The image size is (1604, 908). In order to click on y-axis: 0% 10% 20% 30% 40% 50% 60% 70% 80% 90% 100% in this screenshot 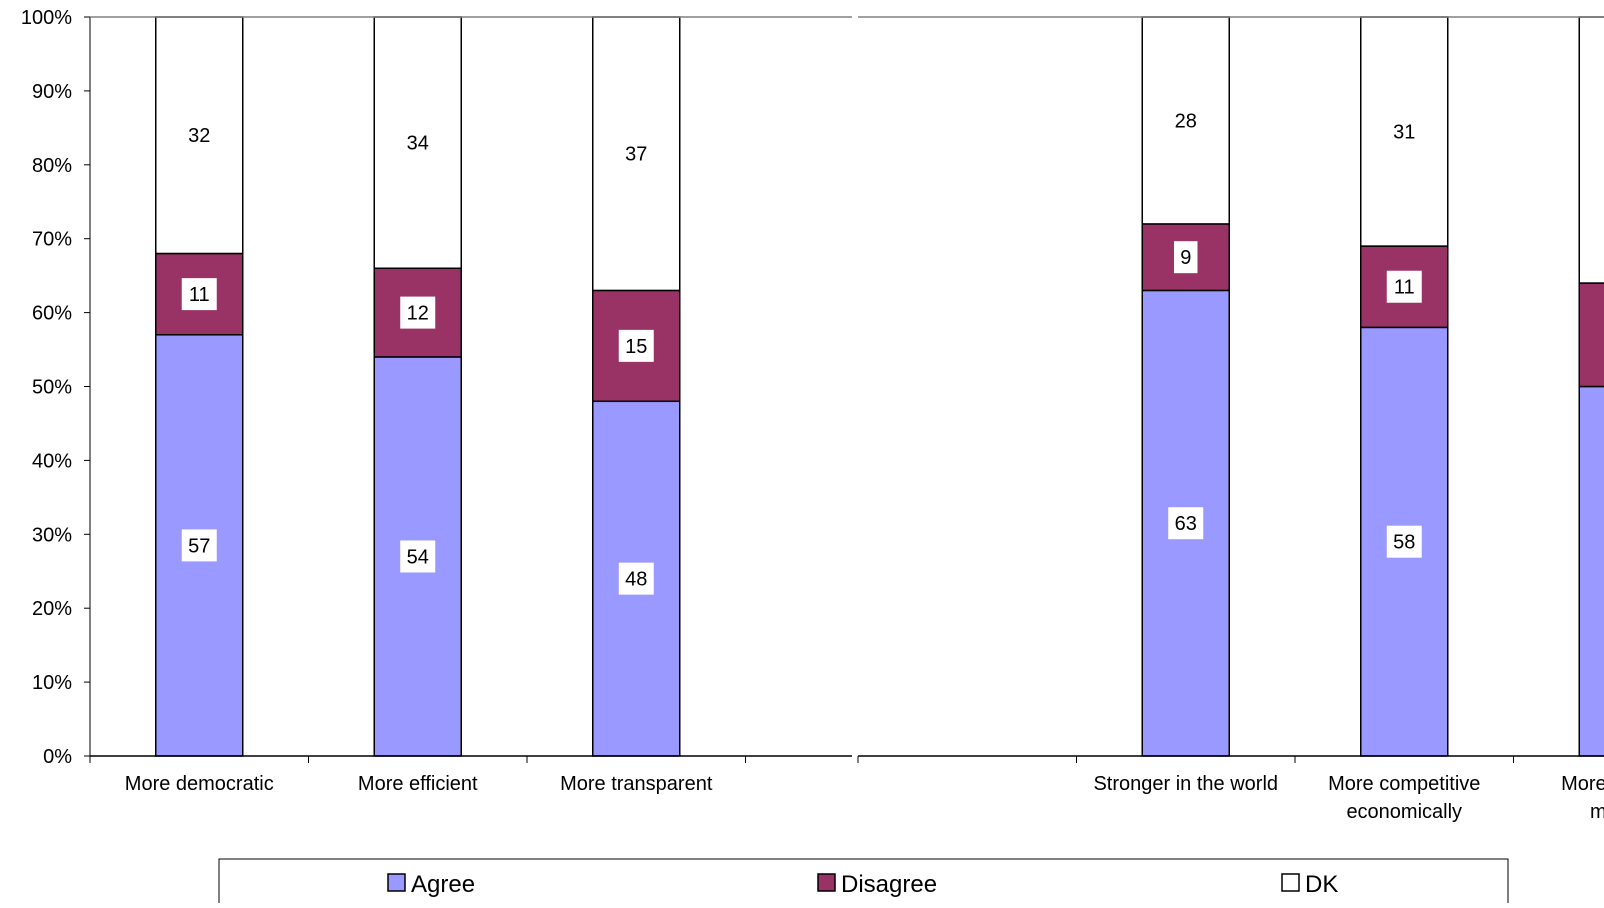, I will do `click(56, 387)`.